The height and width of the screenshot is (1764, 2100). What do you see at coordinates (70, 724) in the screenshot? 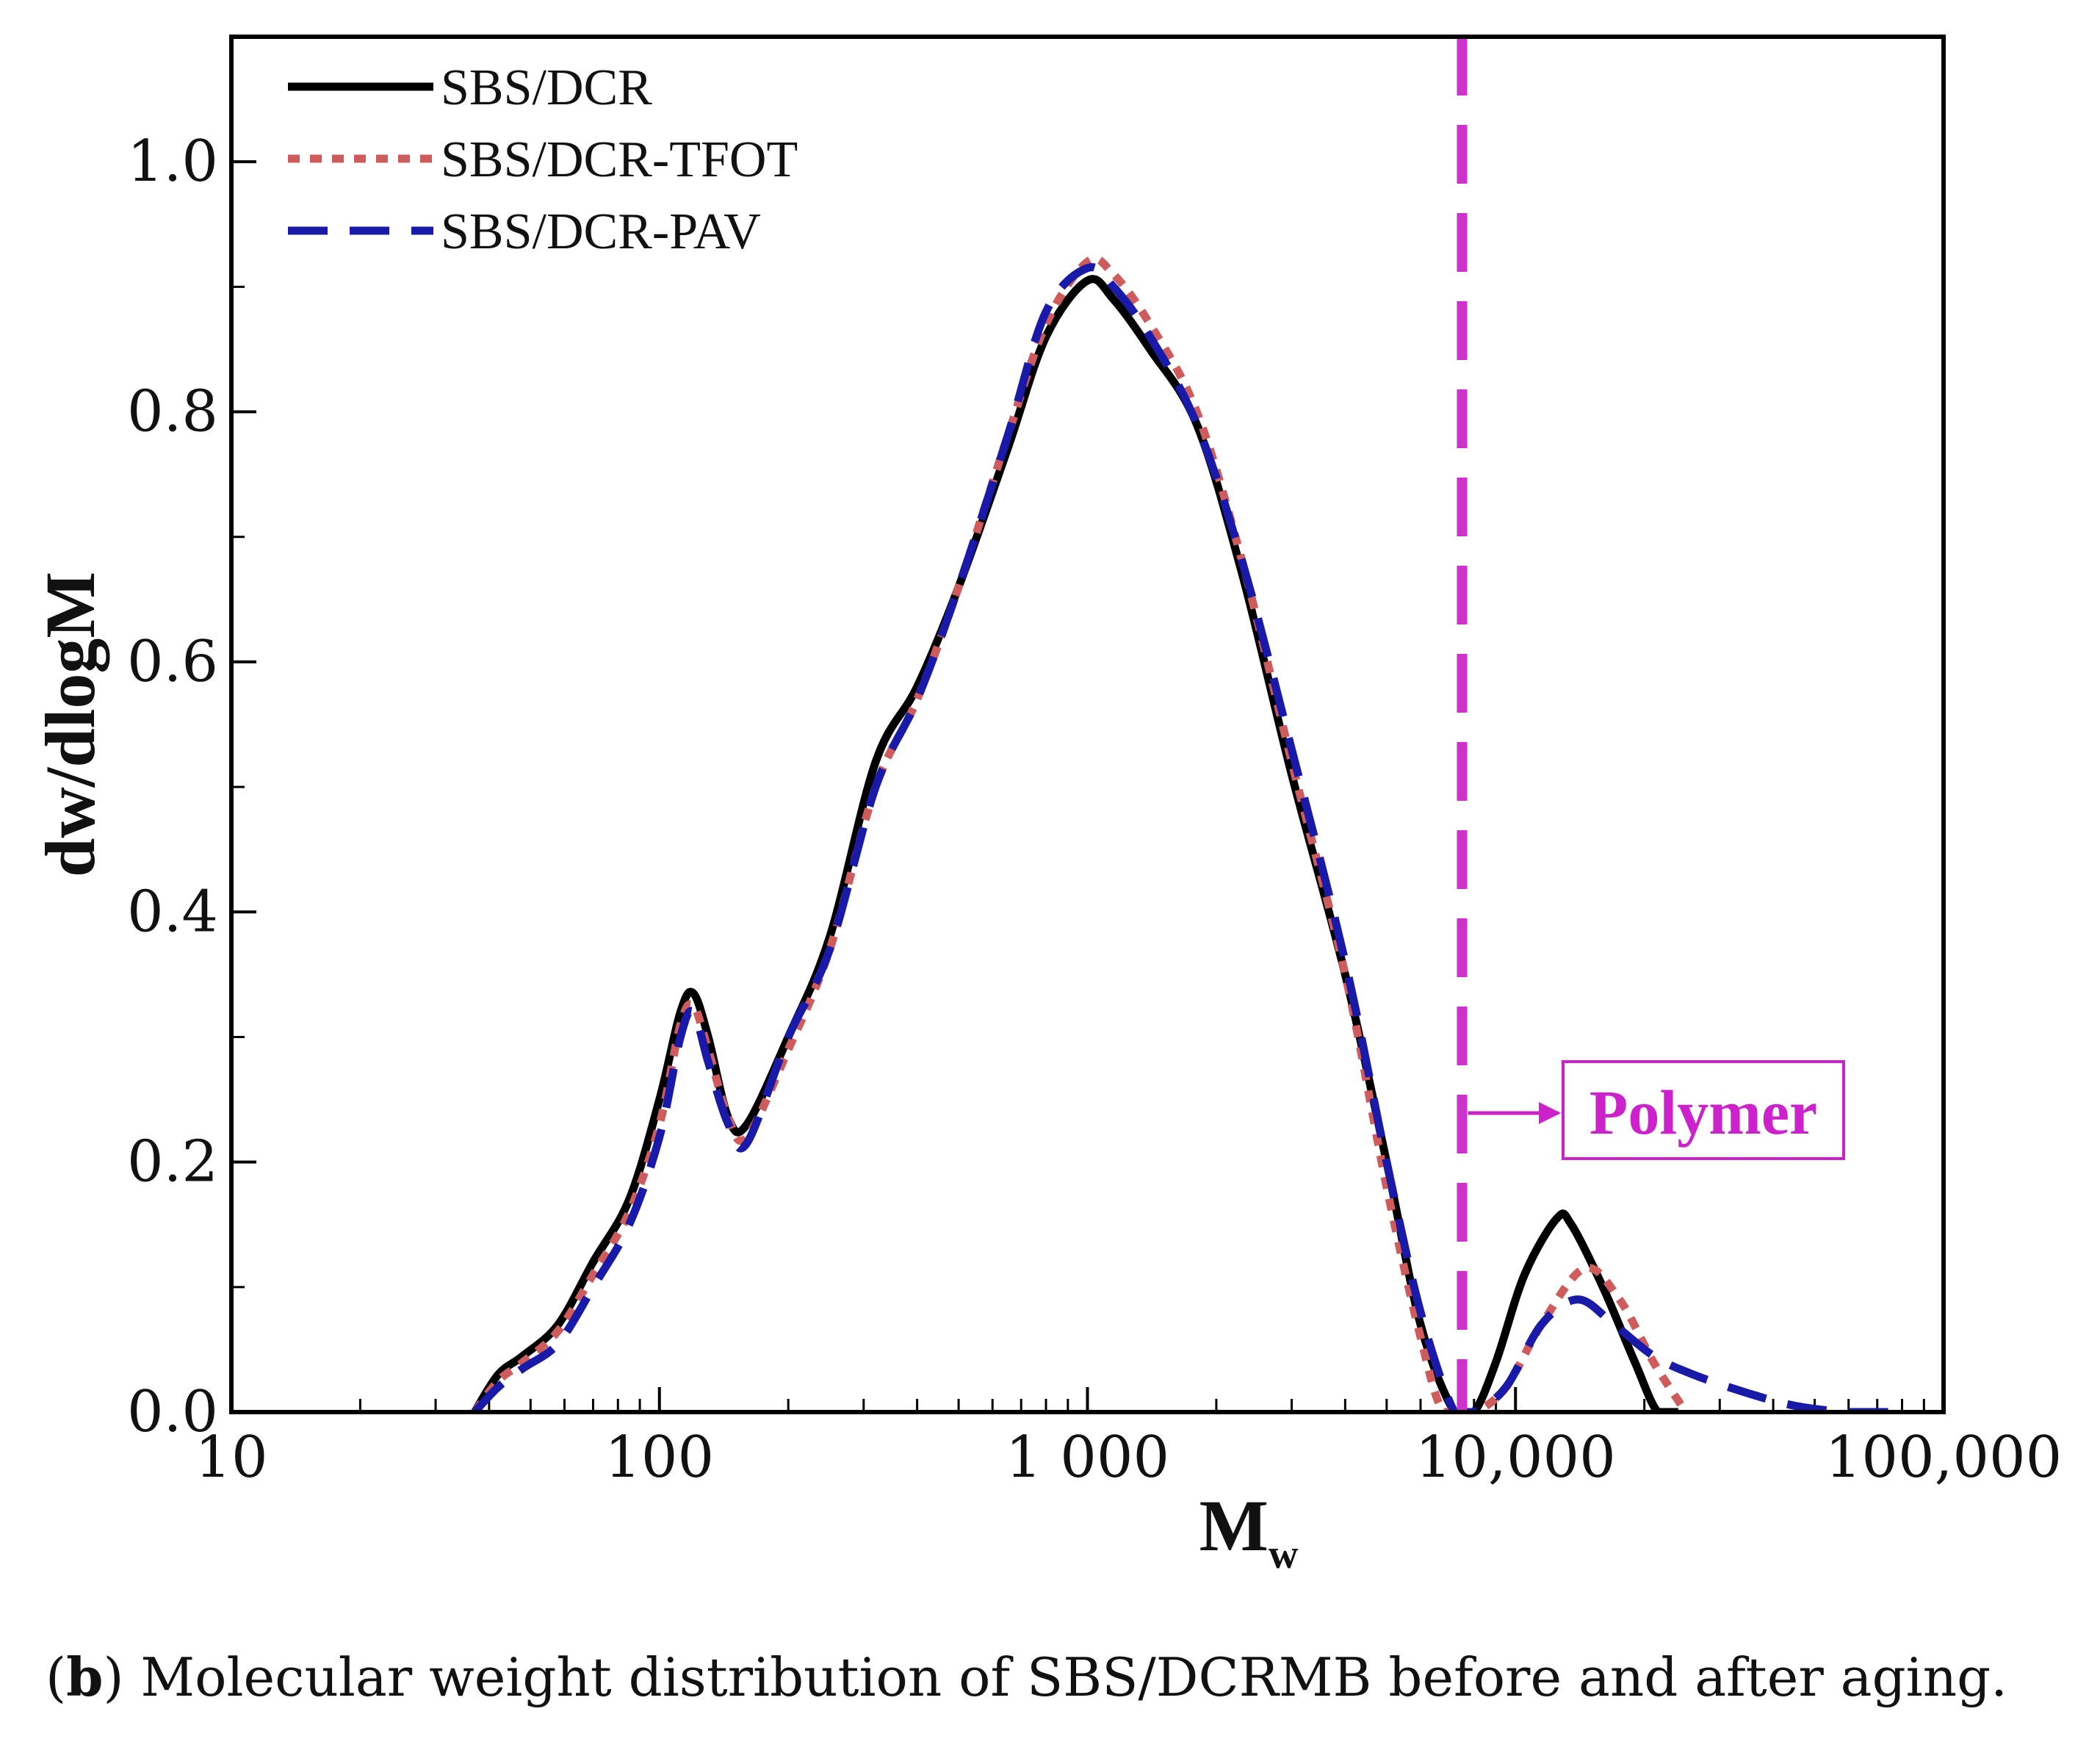
I see `y-axis-title: dw/dlogM` at bounding box center [70, 724].